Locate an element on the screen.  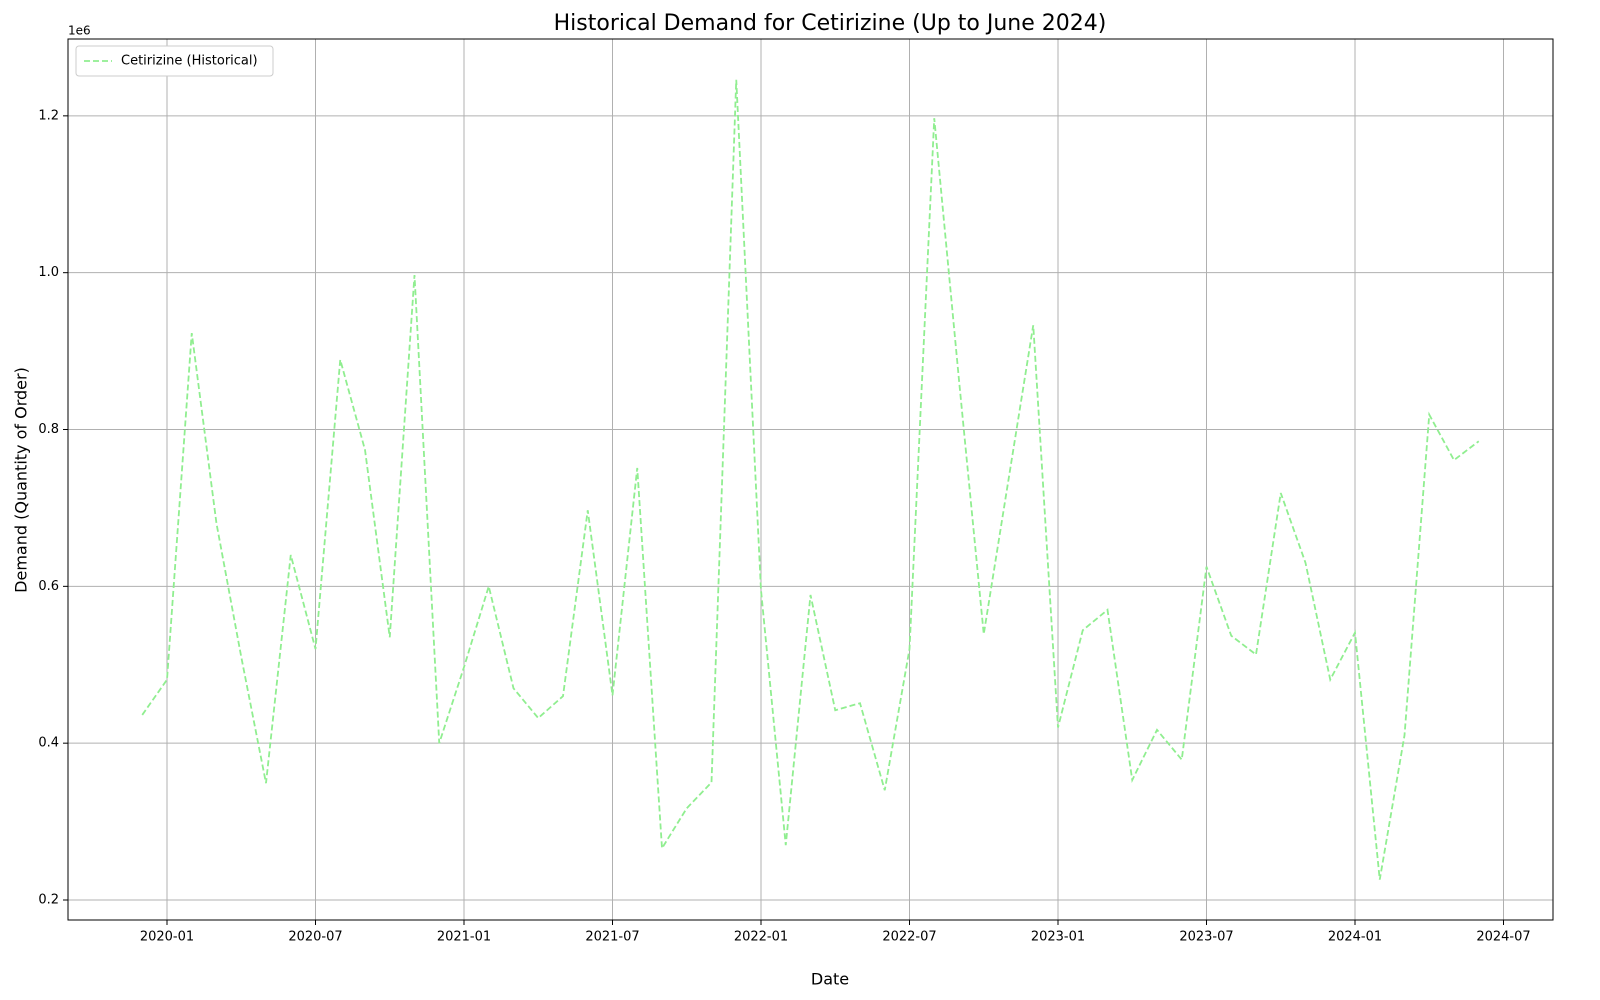
x-axis-label: Date is located at coordinates (830, 979).